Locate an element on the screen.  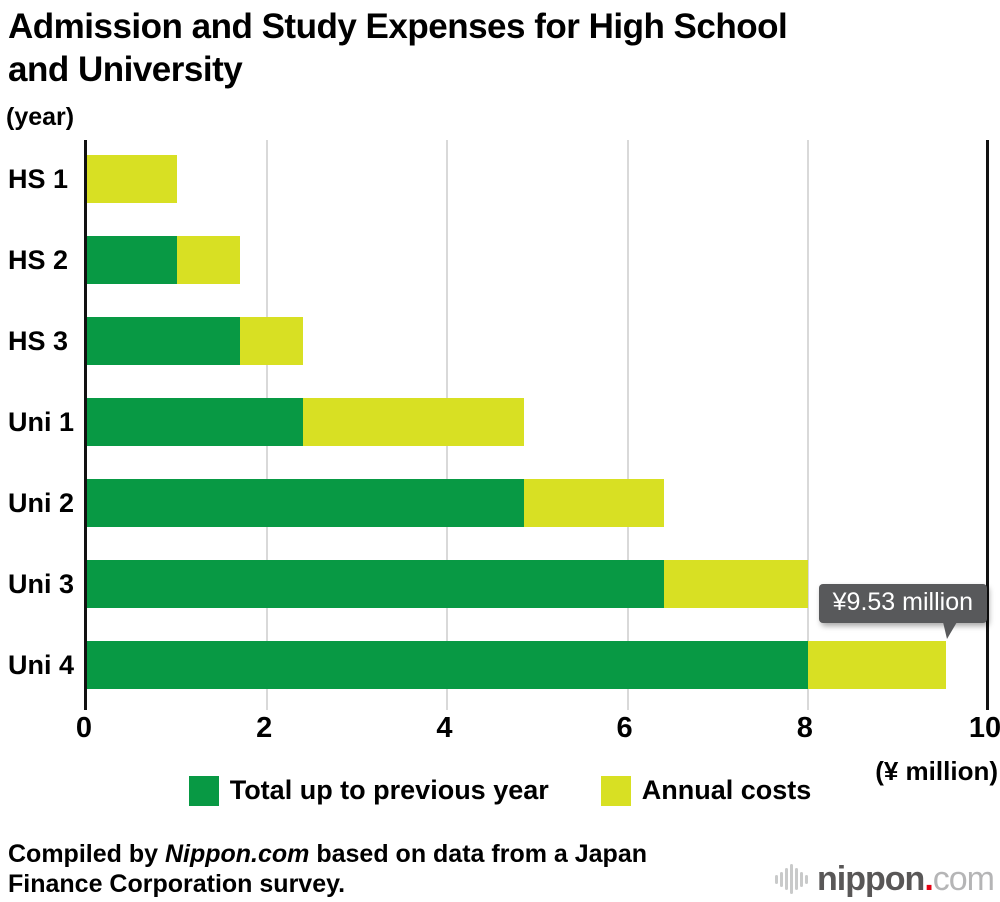
legend: Total up to previous year Annual costs is located at coordinates (500, 790).